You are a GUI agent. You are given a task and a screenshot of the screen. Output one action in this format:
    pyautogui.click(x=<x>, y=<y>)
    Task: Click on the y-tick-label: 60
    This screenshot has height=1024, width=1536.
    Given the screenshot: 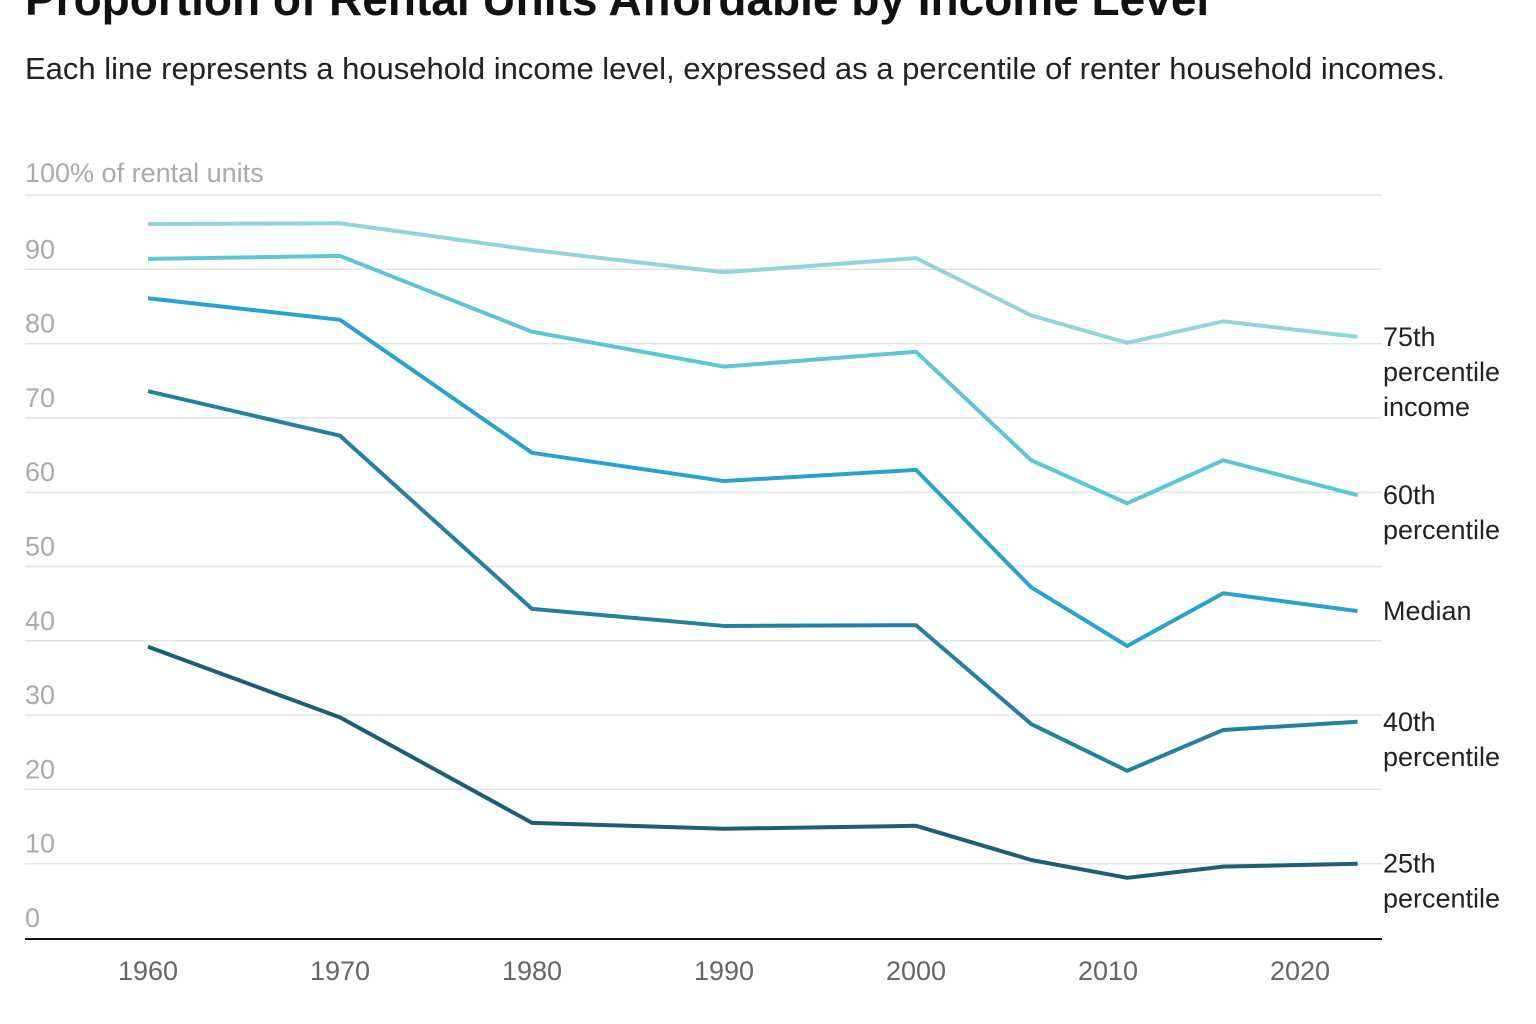 What is the action you would take?
    pyautogui.click(x=40, y=472)
    